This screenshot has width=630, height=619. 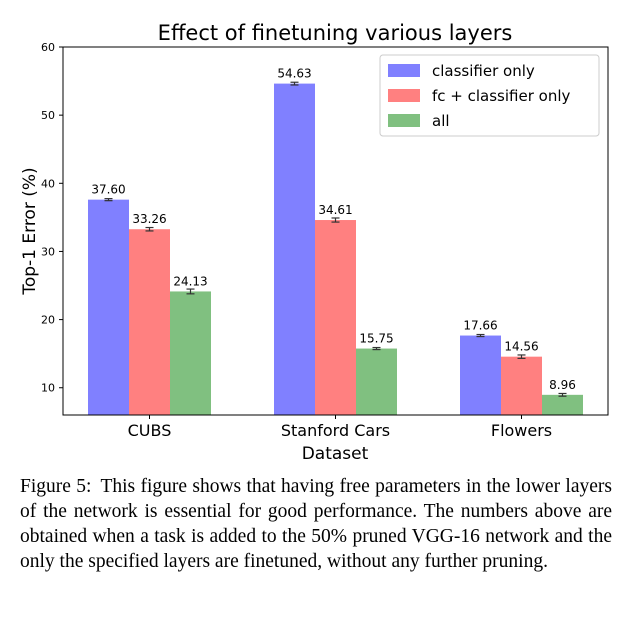 I want to click on y-tick-label: 40, so click(x=48, y=183).